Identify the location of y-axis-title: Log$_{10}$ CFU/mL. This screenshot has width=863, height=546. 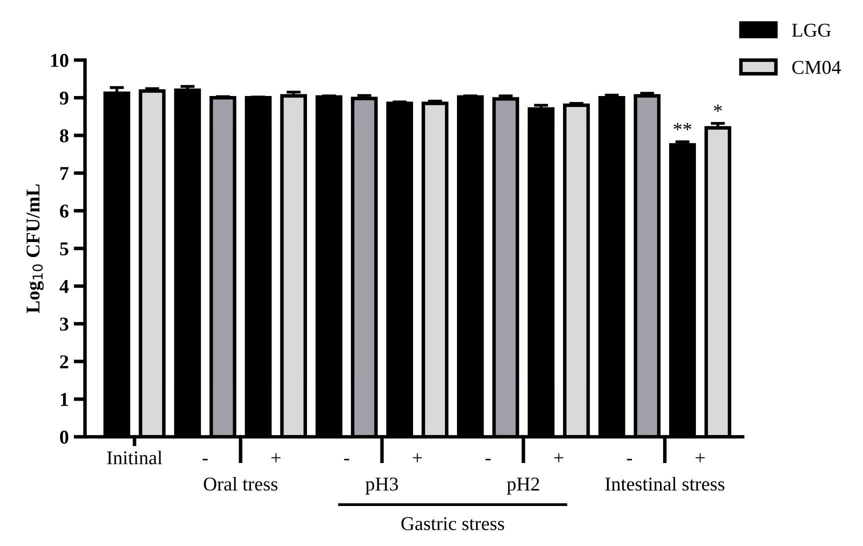
(35, 249).